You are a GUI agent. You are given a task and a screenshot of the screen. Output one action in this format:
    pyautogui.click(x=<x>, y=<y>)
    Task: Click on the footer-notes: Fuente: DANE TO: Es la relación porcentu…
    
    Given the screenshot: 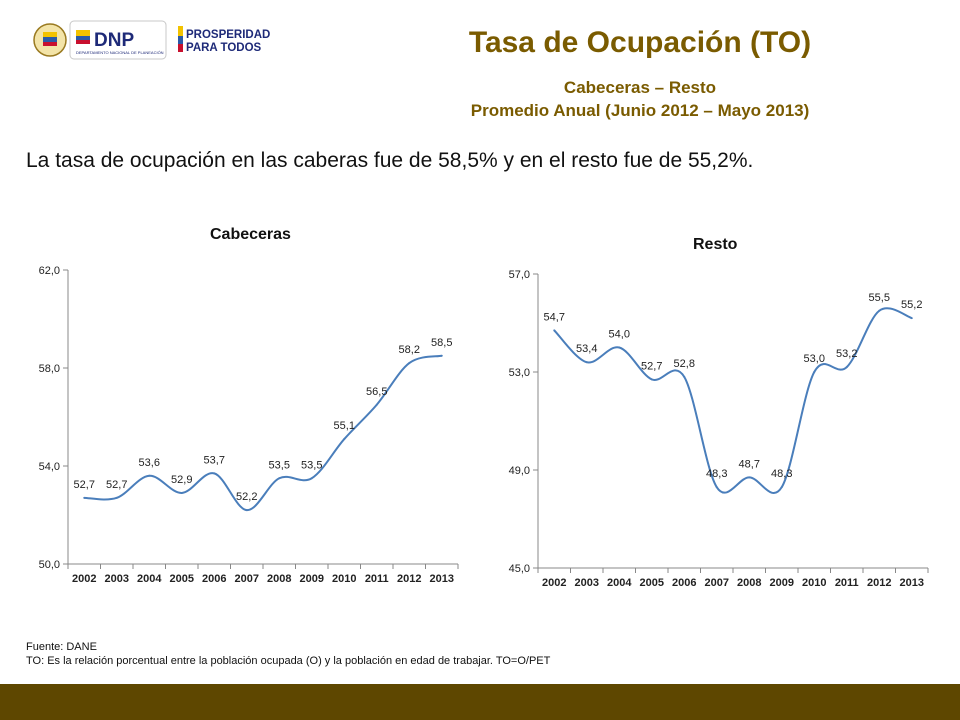 What is the action you would take?
    pyautogui.click(x=288, y=654)
    